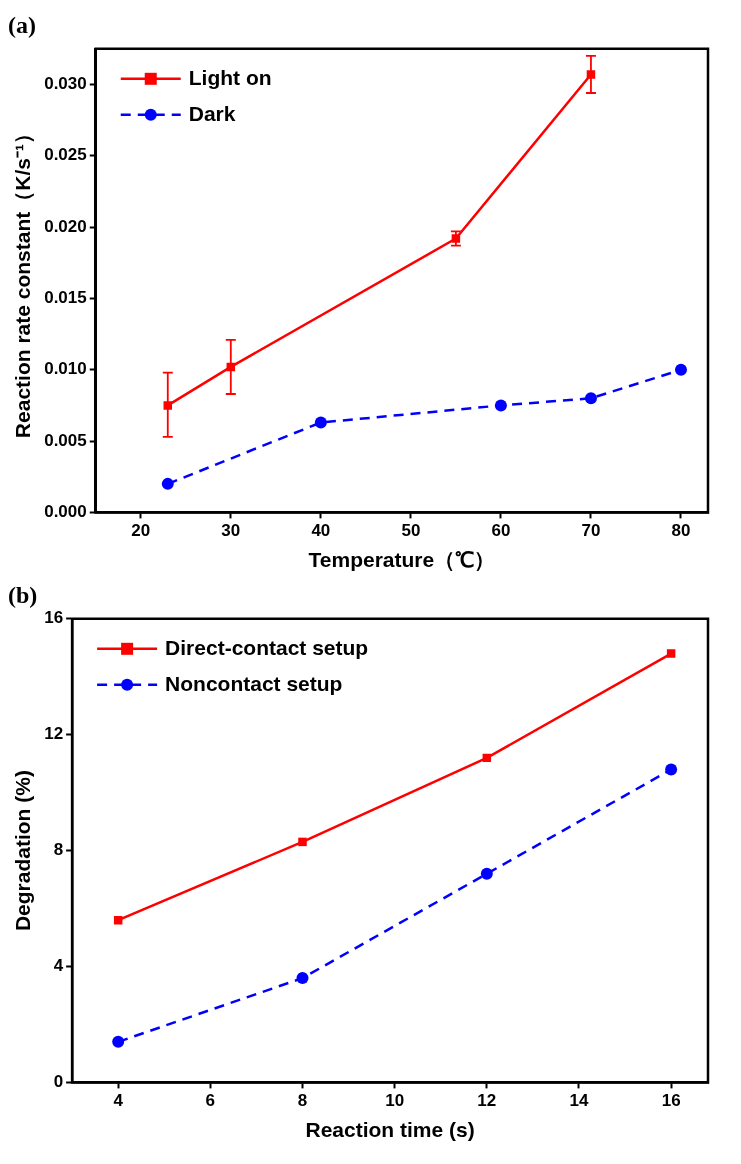  I want to click on legend-label: Dark, so click(212, 113).